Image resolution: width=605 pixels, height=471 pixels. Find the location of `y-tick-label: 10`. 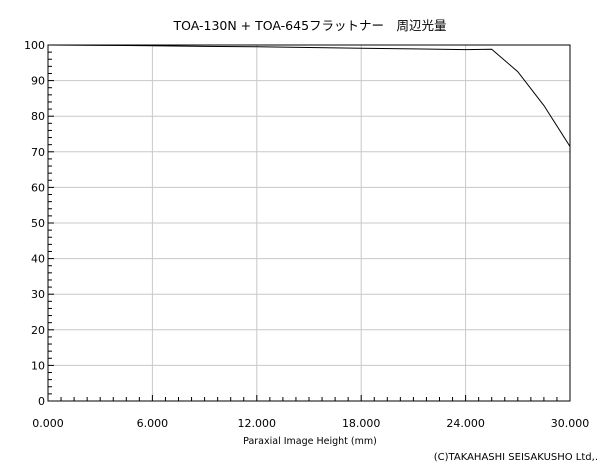

y-tick-label: 10 is located at coordinates (38, 365).